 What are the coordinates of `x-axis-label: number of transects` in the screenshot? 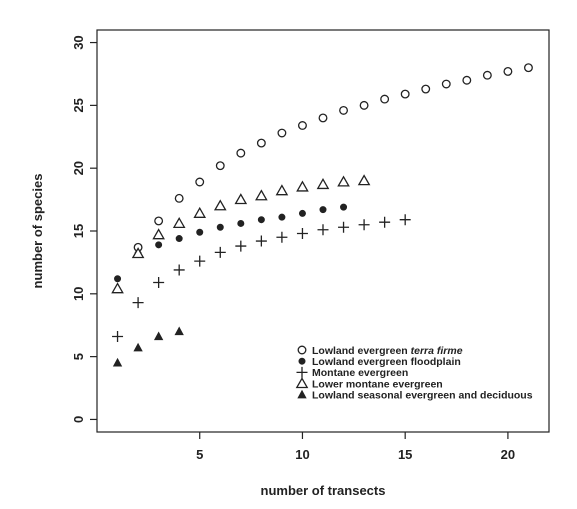 It's located at (323, 490).